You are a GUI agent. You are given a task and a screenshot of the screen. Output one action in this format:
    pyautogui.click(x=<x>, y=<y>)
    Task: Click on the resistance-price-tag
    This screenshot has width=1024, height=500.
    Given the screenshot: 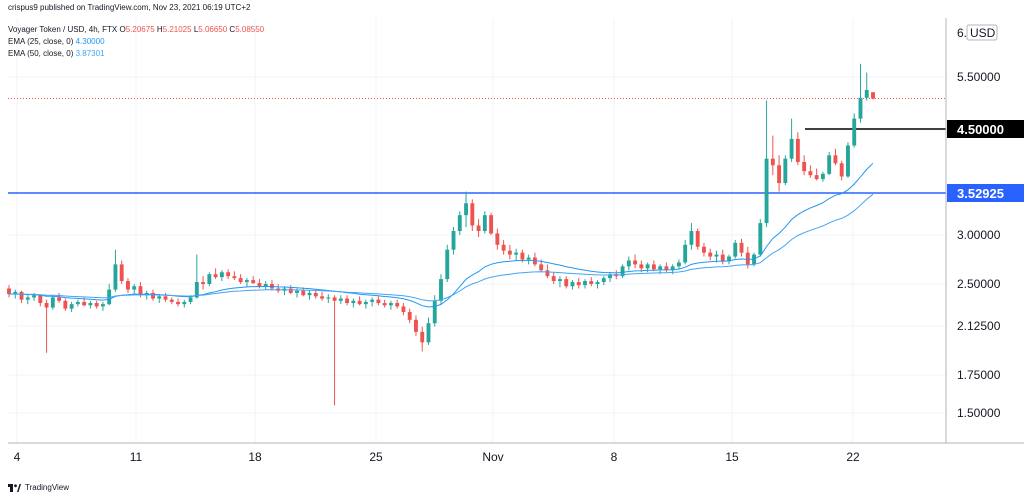 What is the action you would take?
    pyautogui.click(x=985, y=129)
    